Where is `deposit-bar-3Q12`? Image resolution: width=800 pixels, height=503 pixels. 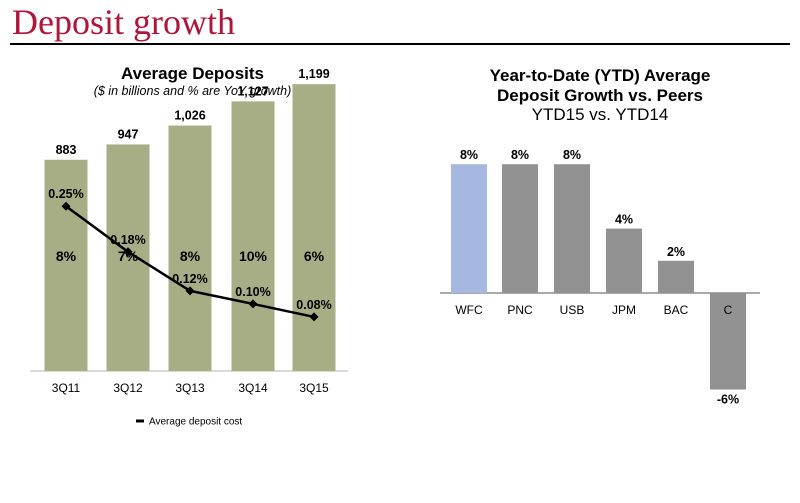
deposit-bar-3Q12 is located at coordinates (128, 257).